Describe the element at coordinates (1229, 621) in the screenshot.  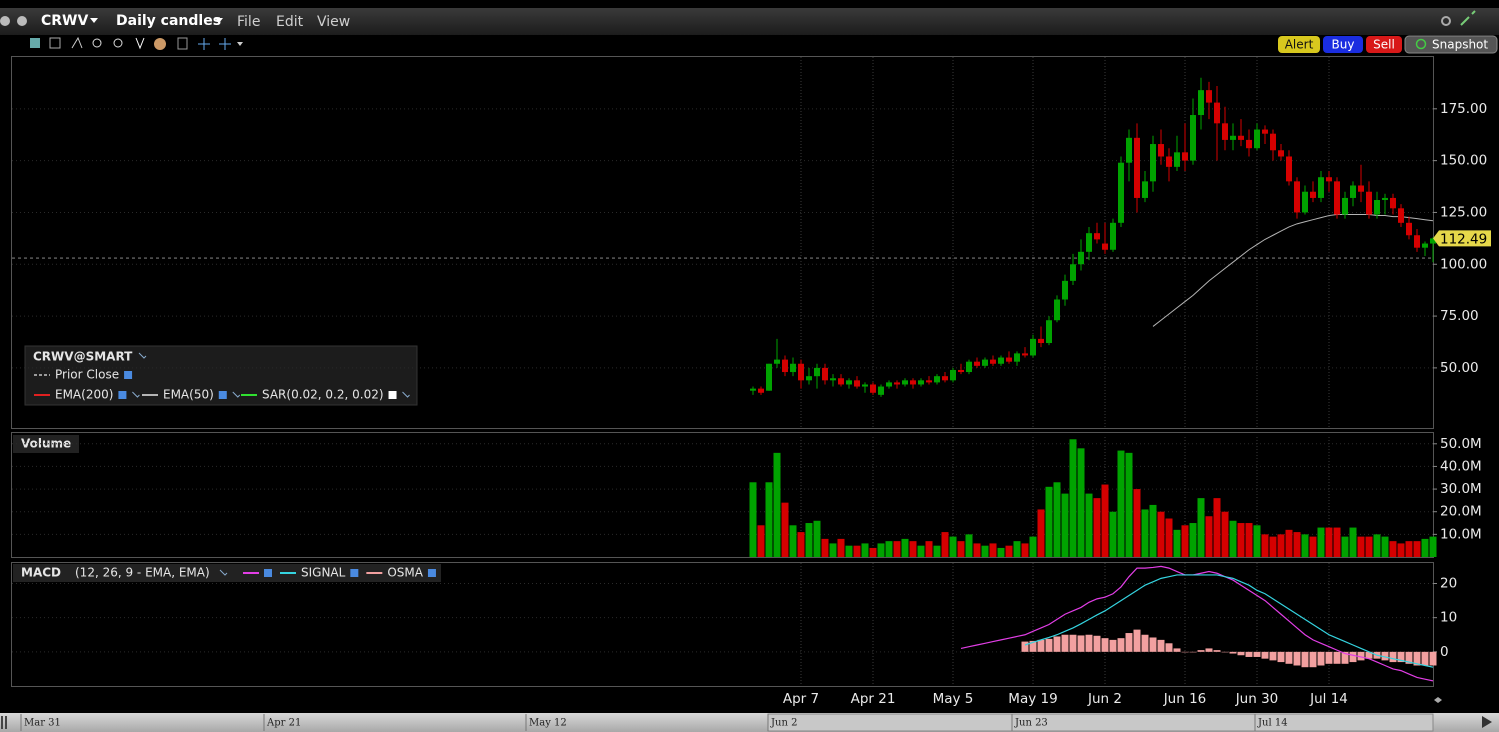
I see `macd-line` at that location.